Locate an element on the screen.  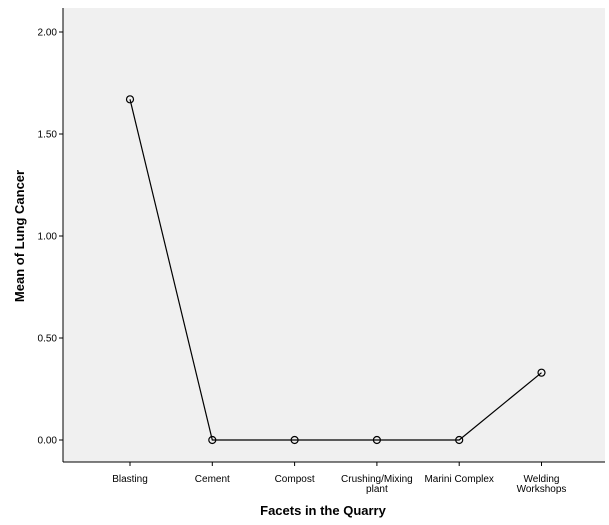
y-tick-label: 1.50 is located at coordinates (48, 135).